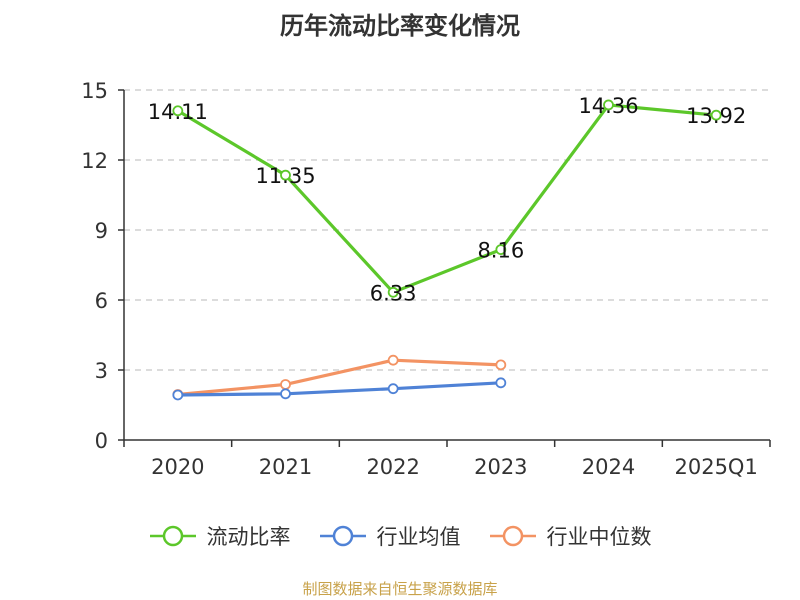 The height and width of the screenshot is (600, 800). Describe the element at coordinates (248, 537) in the screenshot. I see `legend-label: 流动比率` at that location.